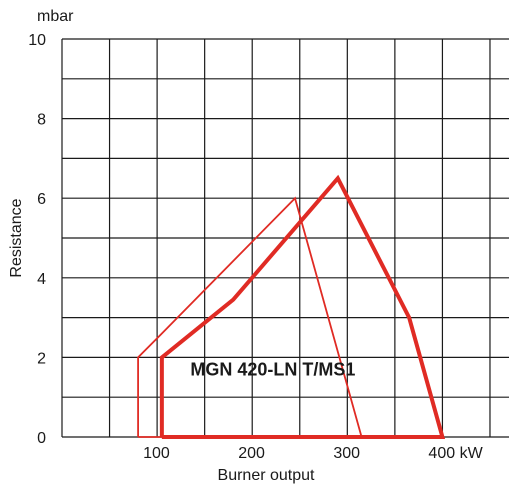 This screenshot has height=489, width=509. What do you see at coordinates (272, 369) in the screenshot?
I see `model-annotation: MGN 420-LN T/MS1` at bounding box center [272, 369].